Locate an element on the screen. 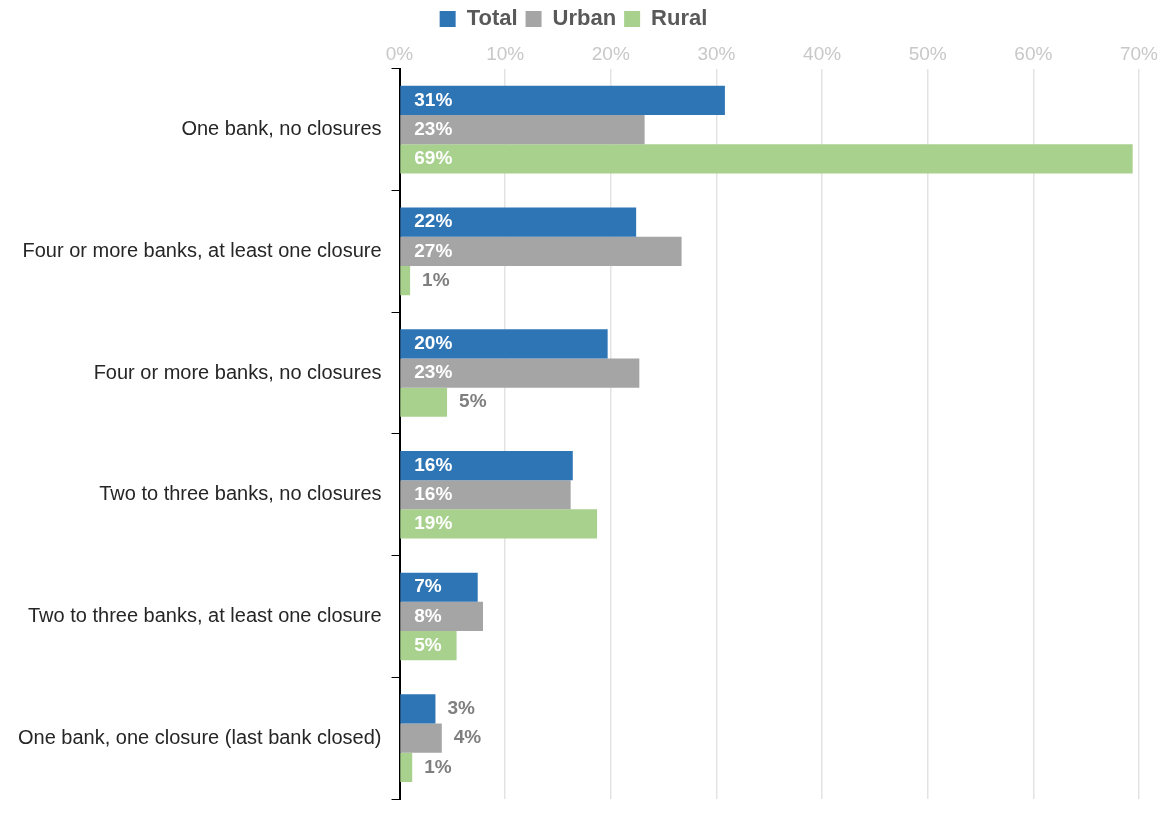 This screenshot has height=821, width=1167. legend-label: Urban is located at coordinates (584, 18).